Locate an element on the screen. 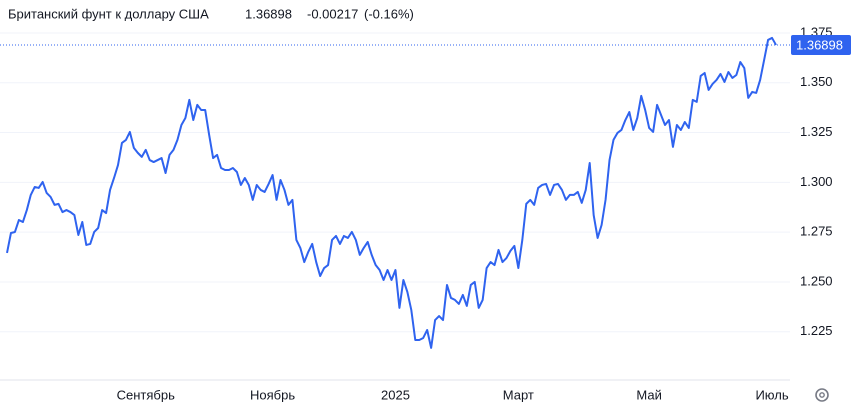 Image resolution: width=857 pixels, height=409 pixels. gear is located at coordinates (822, 395).